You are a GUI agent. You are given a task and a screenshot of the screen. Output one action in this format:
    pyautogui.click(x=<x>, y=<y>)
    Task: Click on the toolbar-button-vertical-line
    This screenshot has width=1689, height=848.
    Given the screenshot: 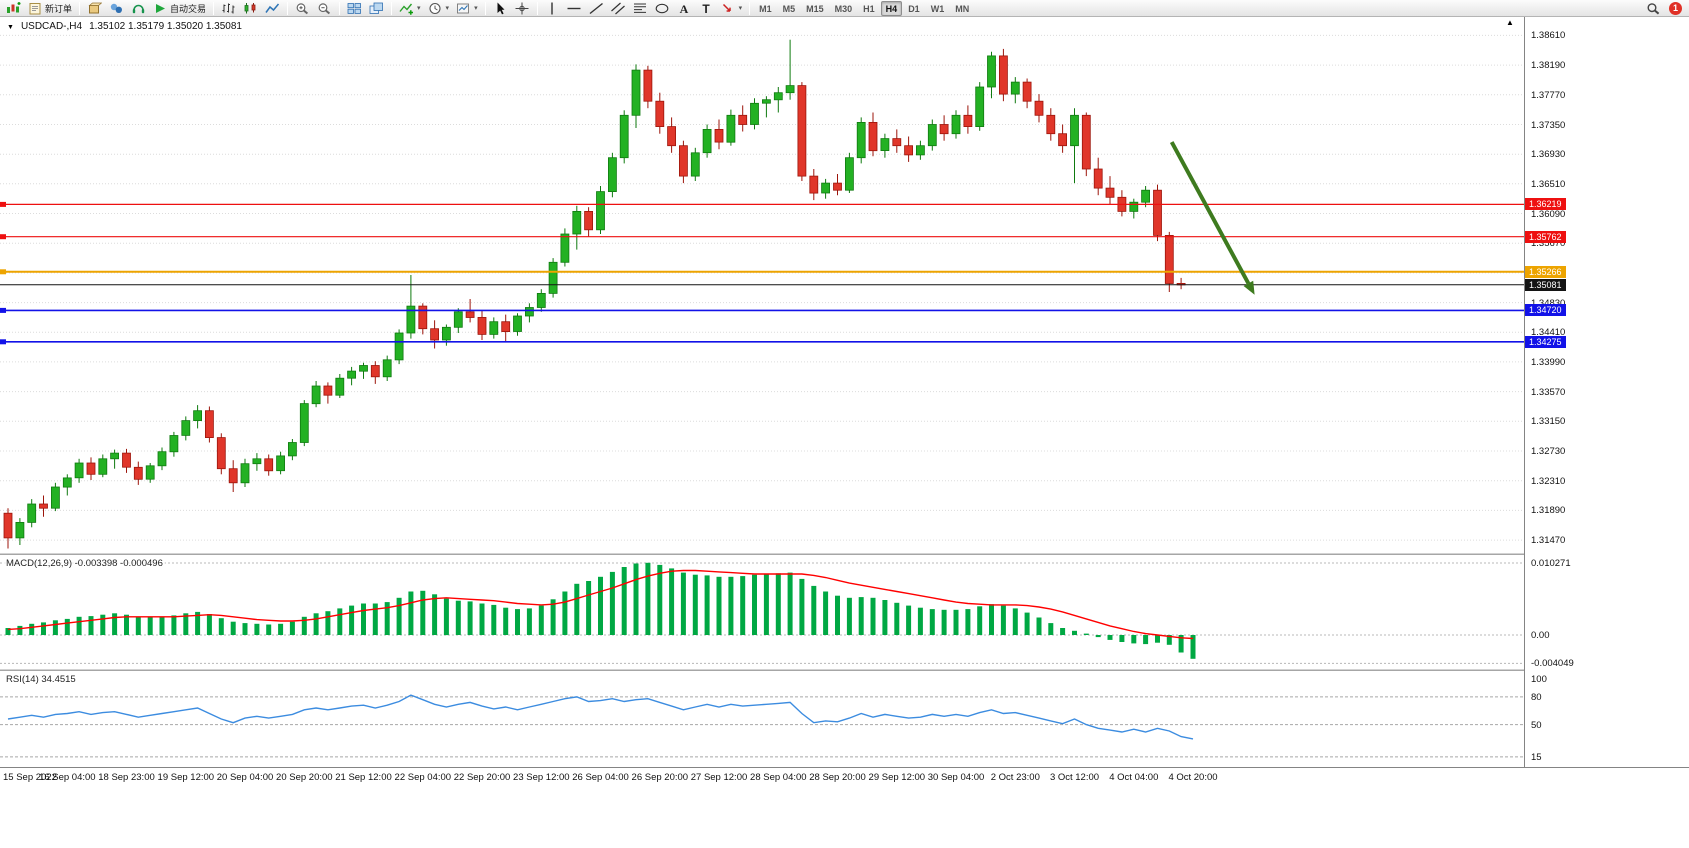 What is the action you would take?
    pyautogui.click(x=552, y=8)
    